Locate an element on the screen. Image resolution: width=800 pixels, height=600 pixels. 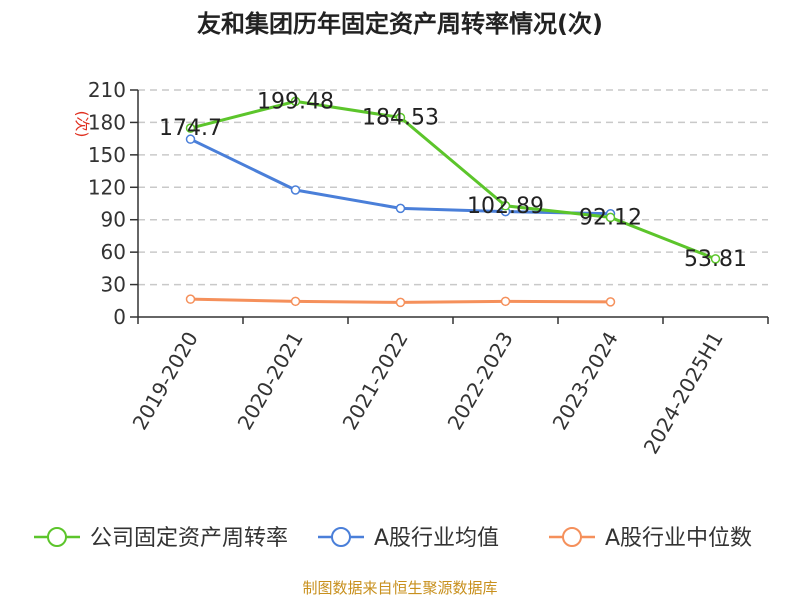
data-label: 102.89 is located at coordinates (505, 206).